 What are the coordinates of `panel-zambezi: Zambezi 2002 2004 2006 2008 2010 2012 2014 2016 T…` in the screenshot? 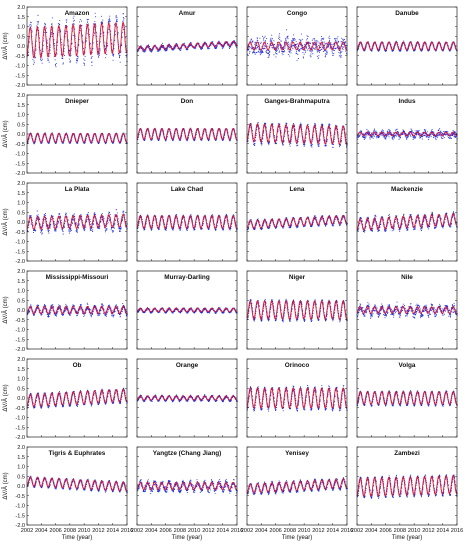 It's located at (407, 493).